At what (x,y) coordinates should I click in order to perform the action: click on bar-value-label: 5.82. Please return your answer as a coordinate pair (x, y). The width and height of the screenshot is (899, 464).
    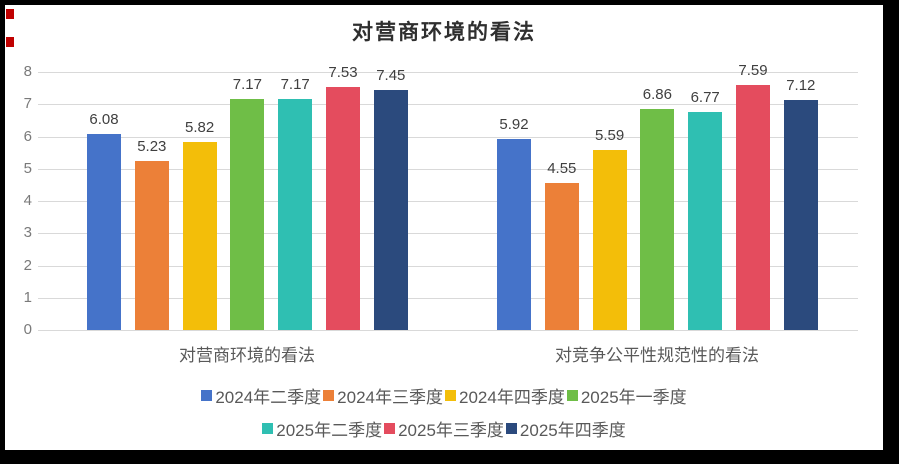
    Looking at the image, I should click on (199, 128).